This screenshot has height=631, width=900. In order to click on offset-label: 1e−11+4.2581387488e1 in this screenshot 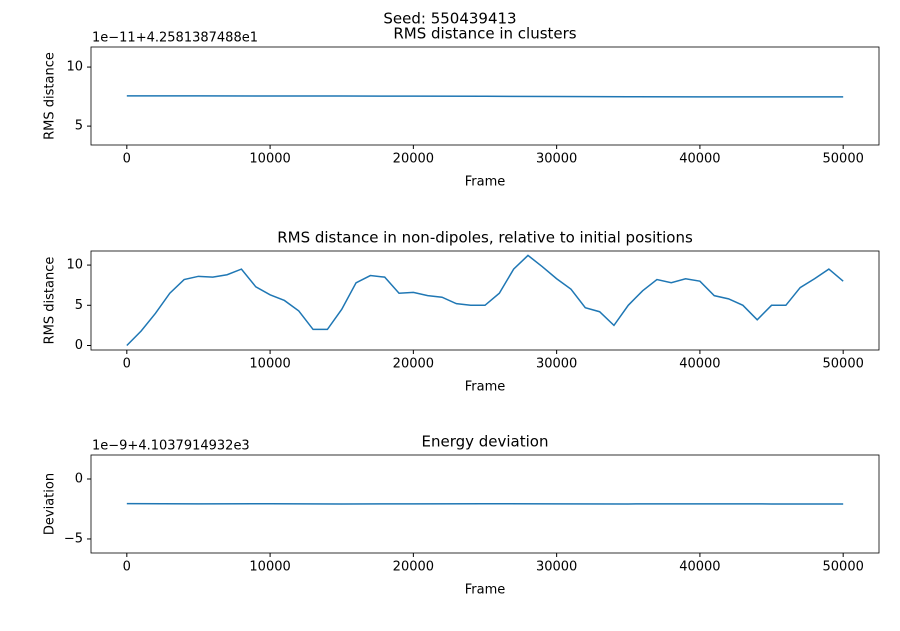, I will do `click(175, 38)`.